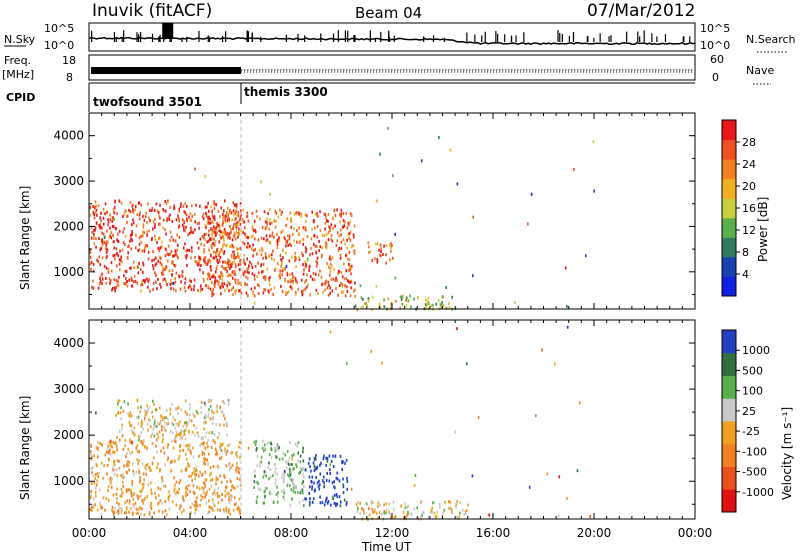  What do you see at coordinates (715, 45) in the screenshot?
I see `noise-right-tick-bottom: 10^0` at bounding box center [715, 45].